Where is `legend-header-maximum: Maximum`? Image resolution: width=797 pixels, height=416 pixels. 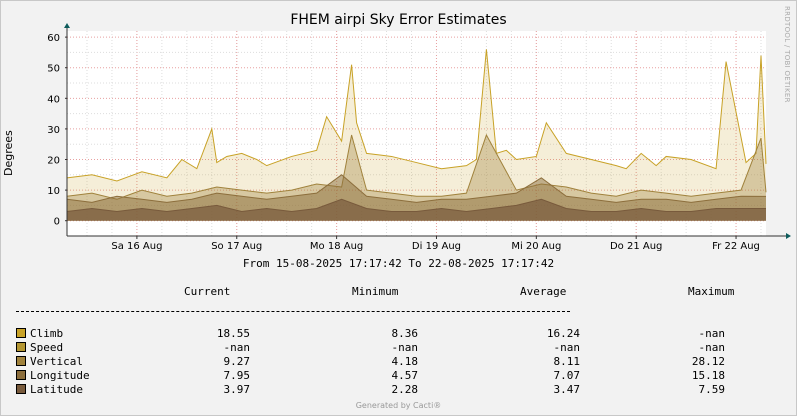 legend-header-maximum: Maximum is located at coordinates (711, 291).